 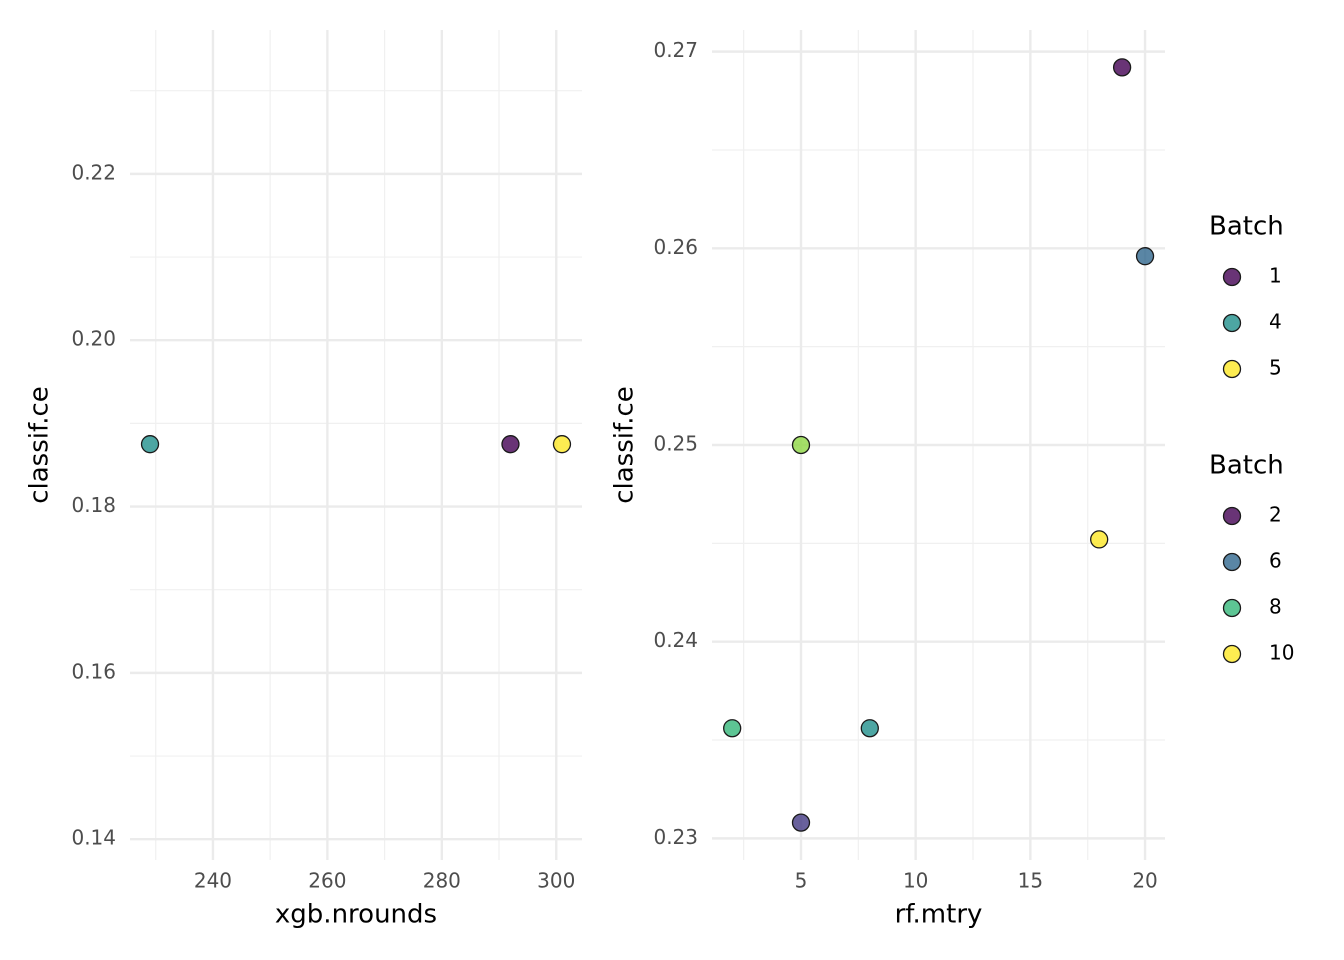 What do you see at coordinates (1275, 368) in the screenshot?
I see `legend-label: 5` at bounding box center [1275, 368].